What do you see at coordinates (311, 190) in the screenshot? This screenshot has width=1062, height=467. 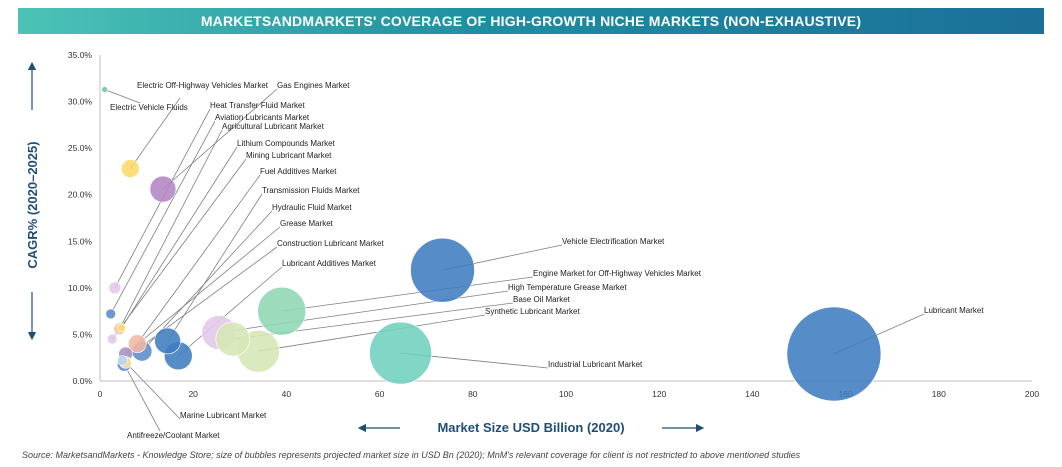 I see `bubble-label: Transmission Fluids Market` at bounding box center [311, 190].